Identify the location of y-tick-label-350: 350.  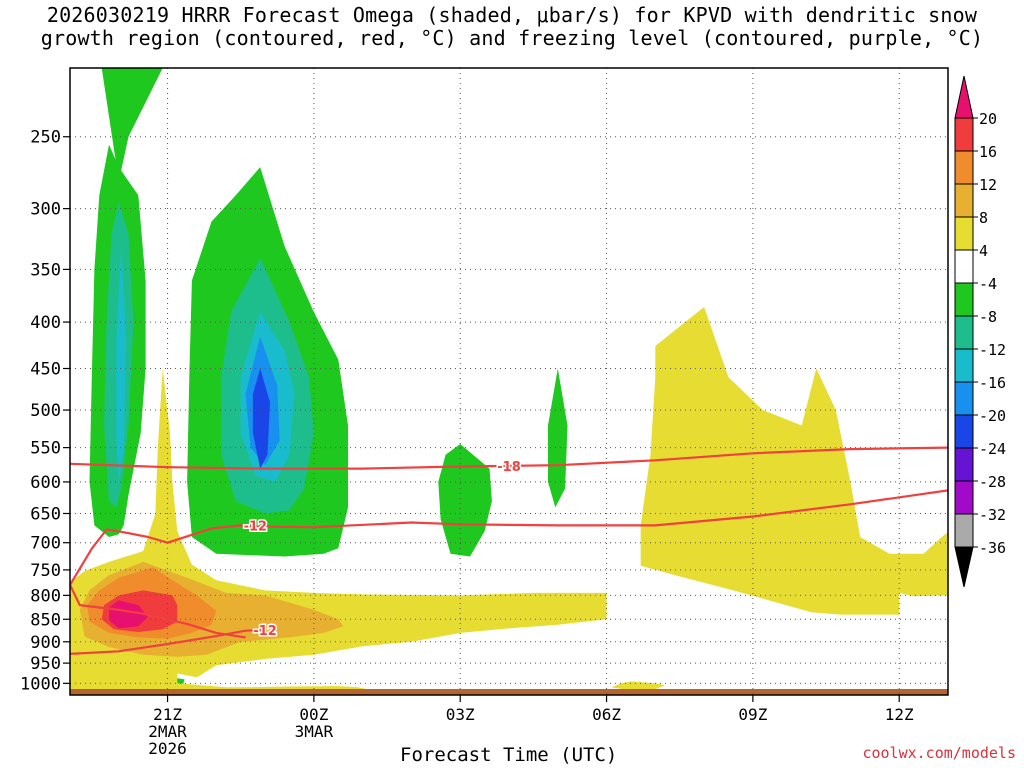
(45, 270).